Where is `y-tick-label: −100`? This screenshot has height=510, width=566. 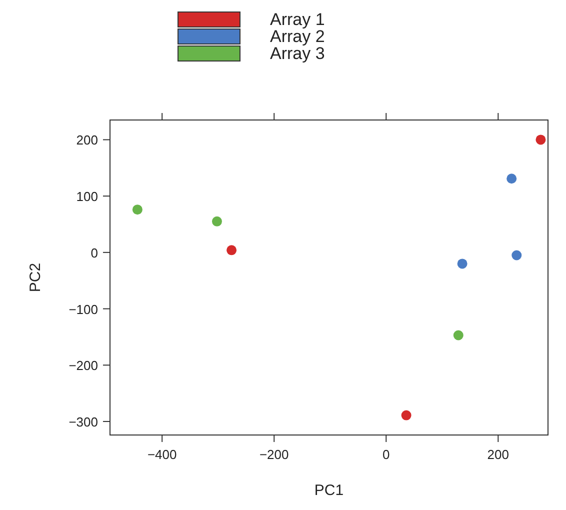 y-tick-label: −100 is located at coordinates (83, 309).